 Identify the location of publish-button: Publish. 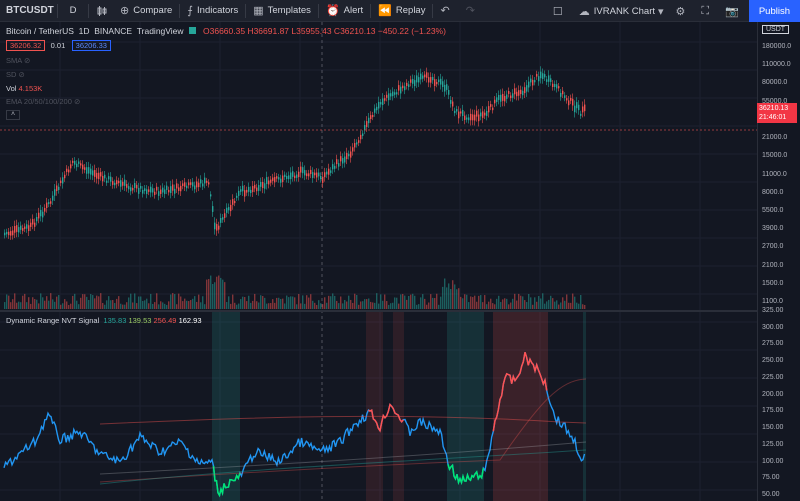
(774, 11).